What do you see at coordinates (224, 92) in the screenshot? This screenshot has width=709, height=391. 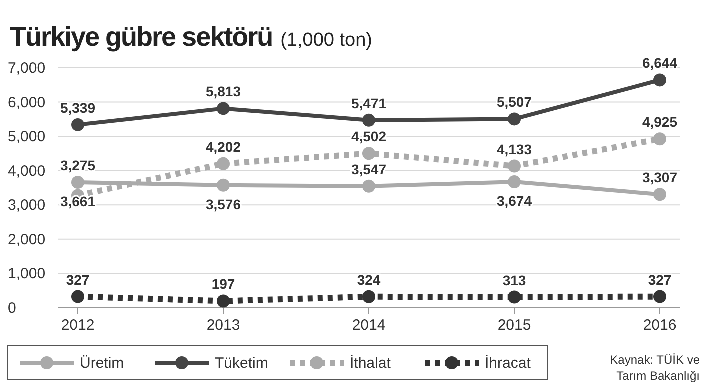 I see `data-label: 5,813` at bounding box center [224, 92].